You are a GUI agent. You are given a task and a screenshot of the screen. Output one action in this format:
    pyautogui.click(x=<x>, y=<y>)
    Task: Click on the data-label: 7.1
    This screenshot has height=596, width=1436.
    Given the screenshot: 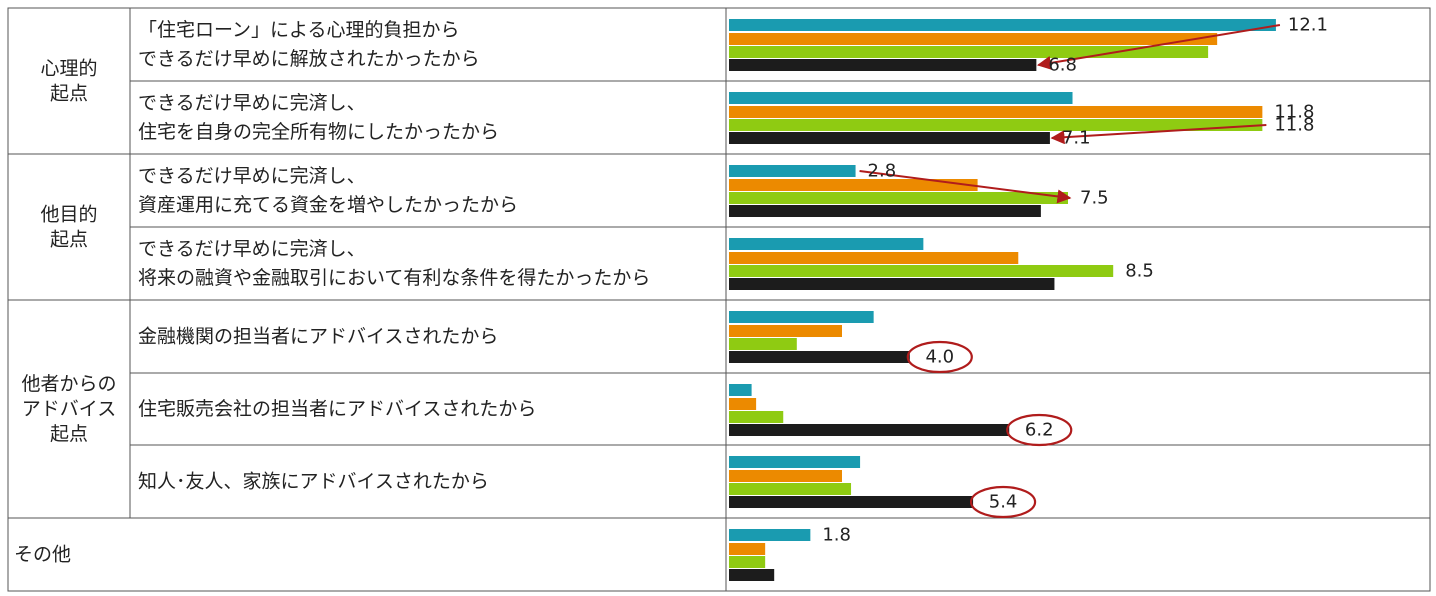 What is the action you would take?
    pyautogui.click(x=1076, y=138)
    